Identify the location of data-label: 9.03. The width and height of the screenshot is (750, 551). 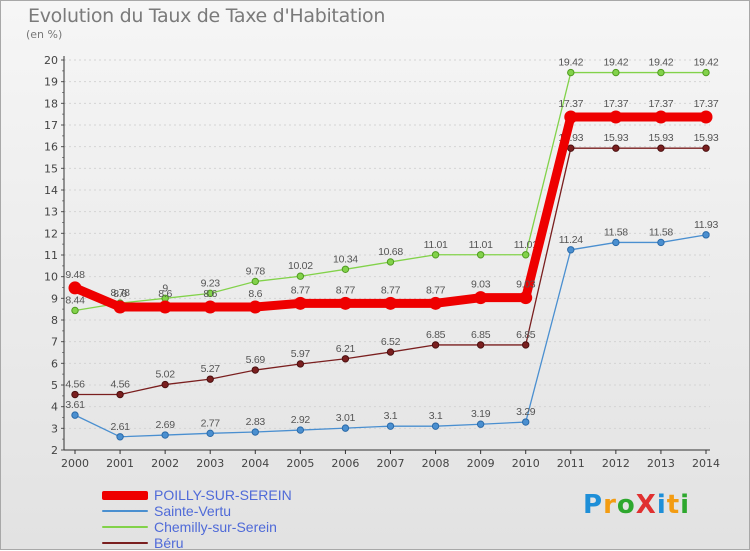
(526, 285).